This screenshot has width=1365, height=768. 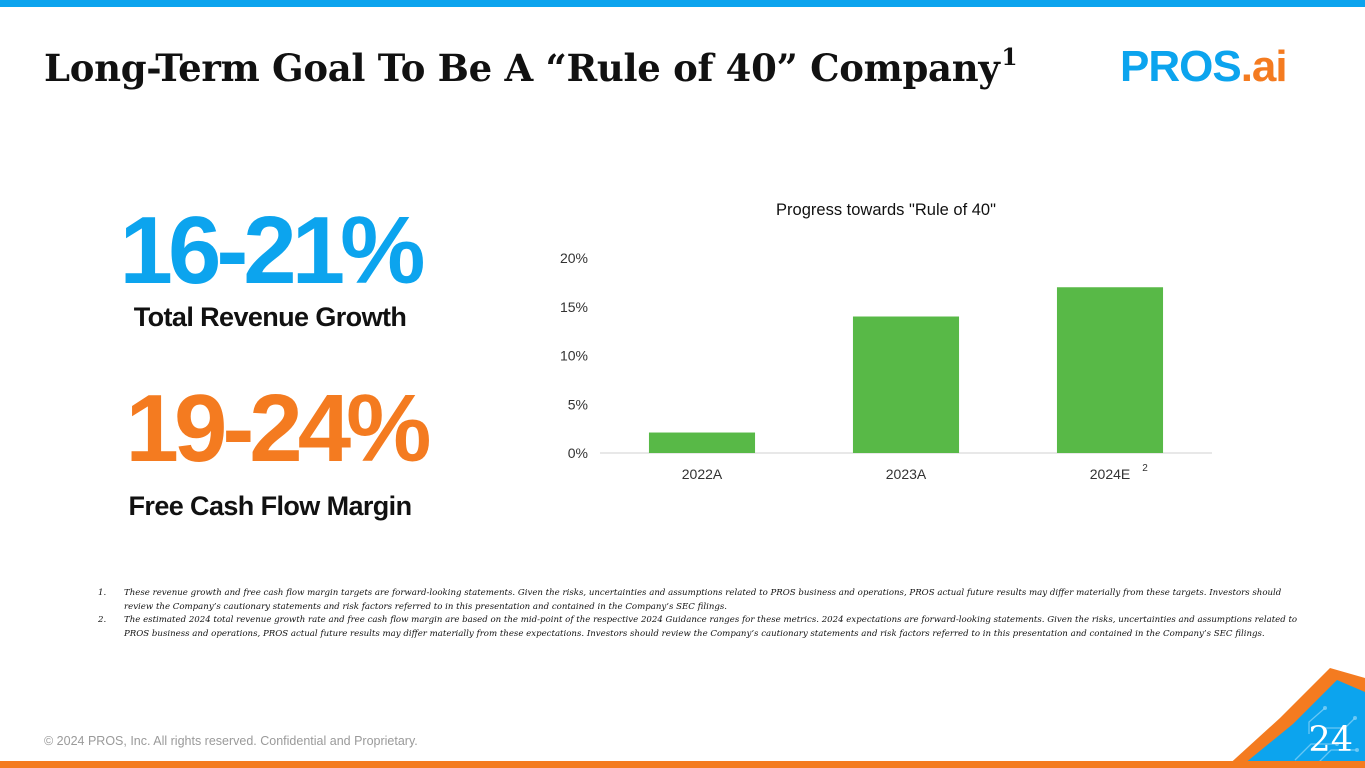 I want to click on page-corner-graphic, so click(x=1295, y=718).